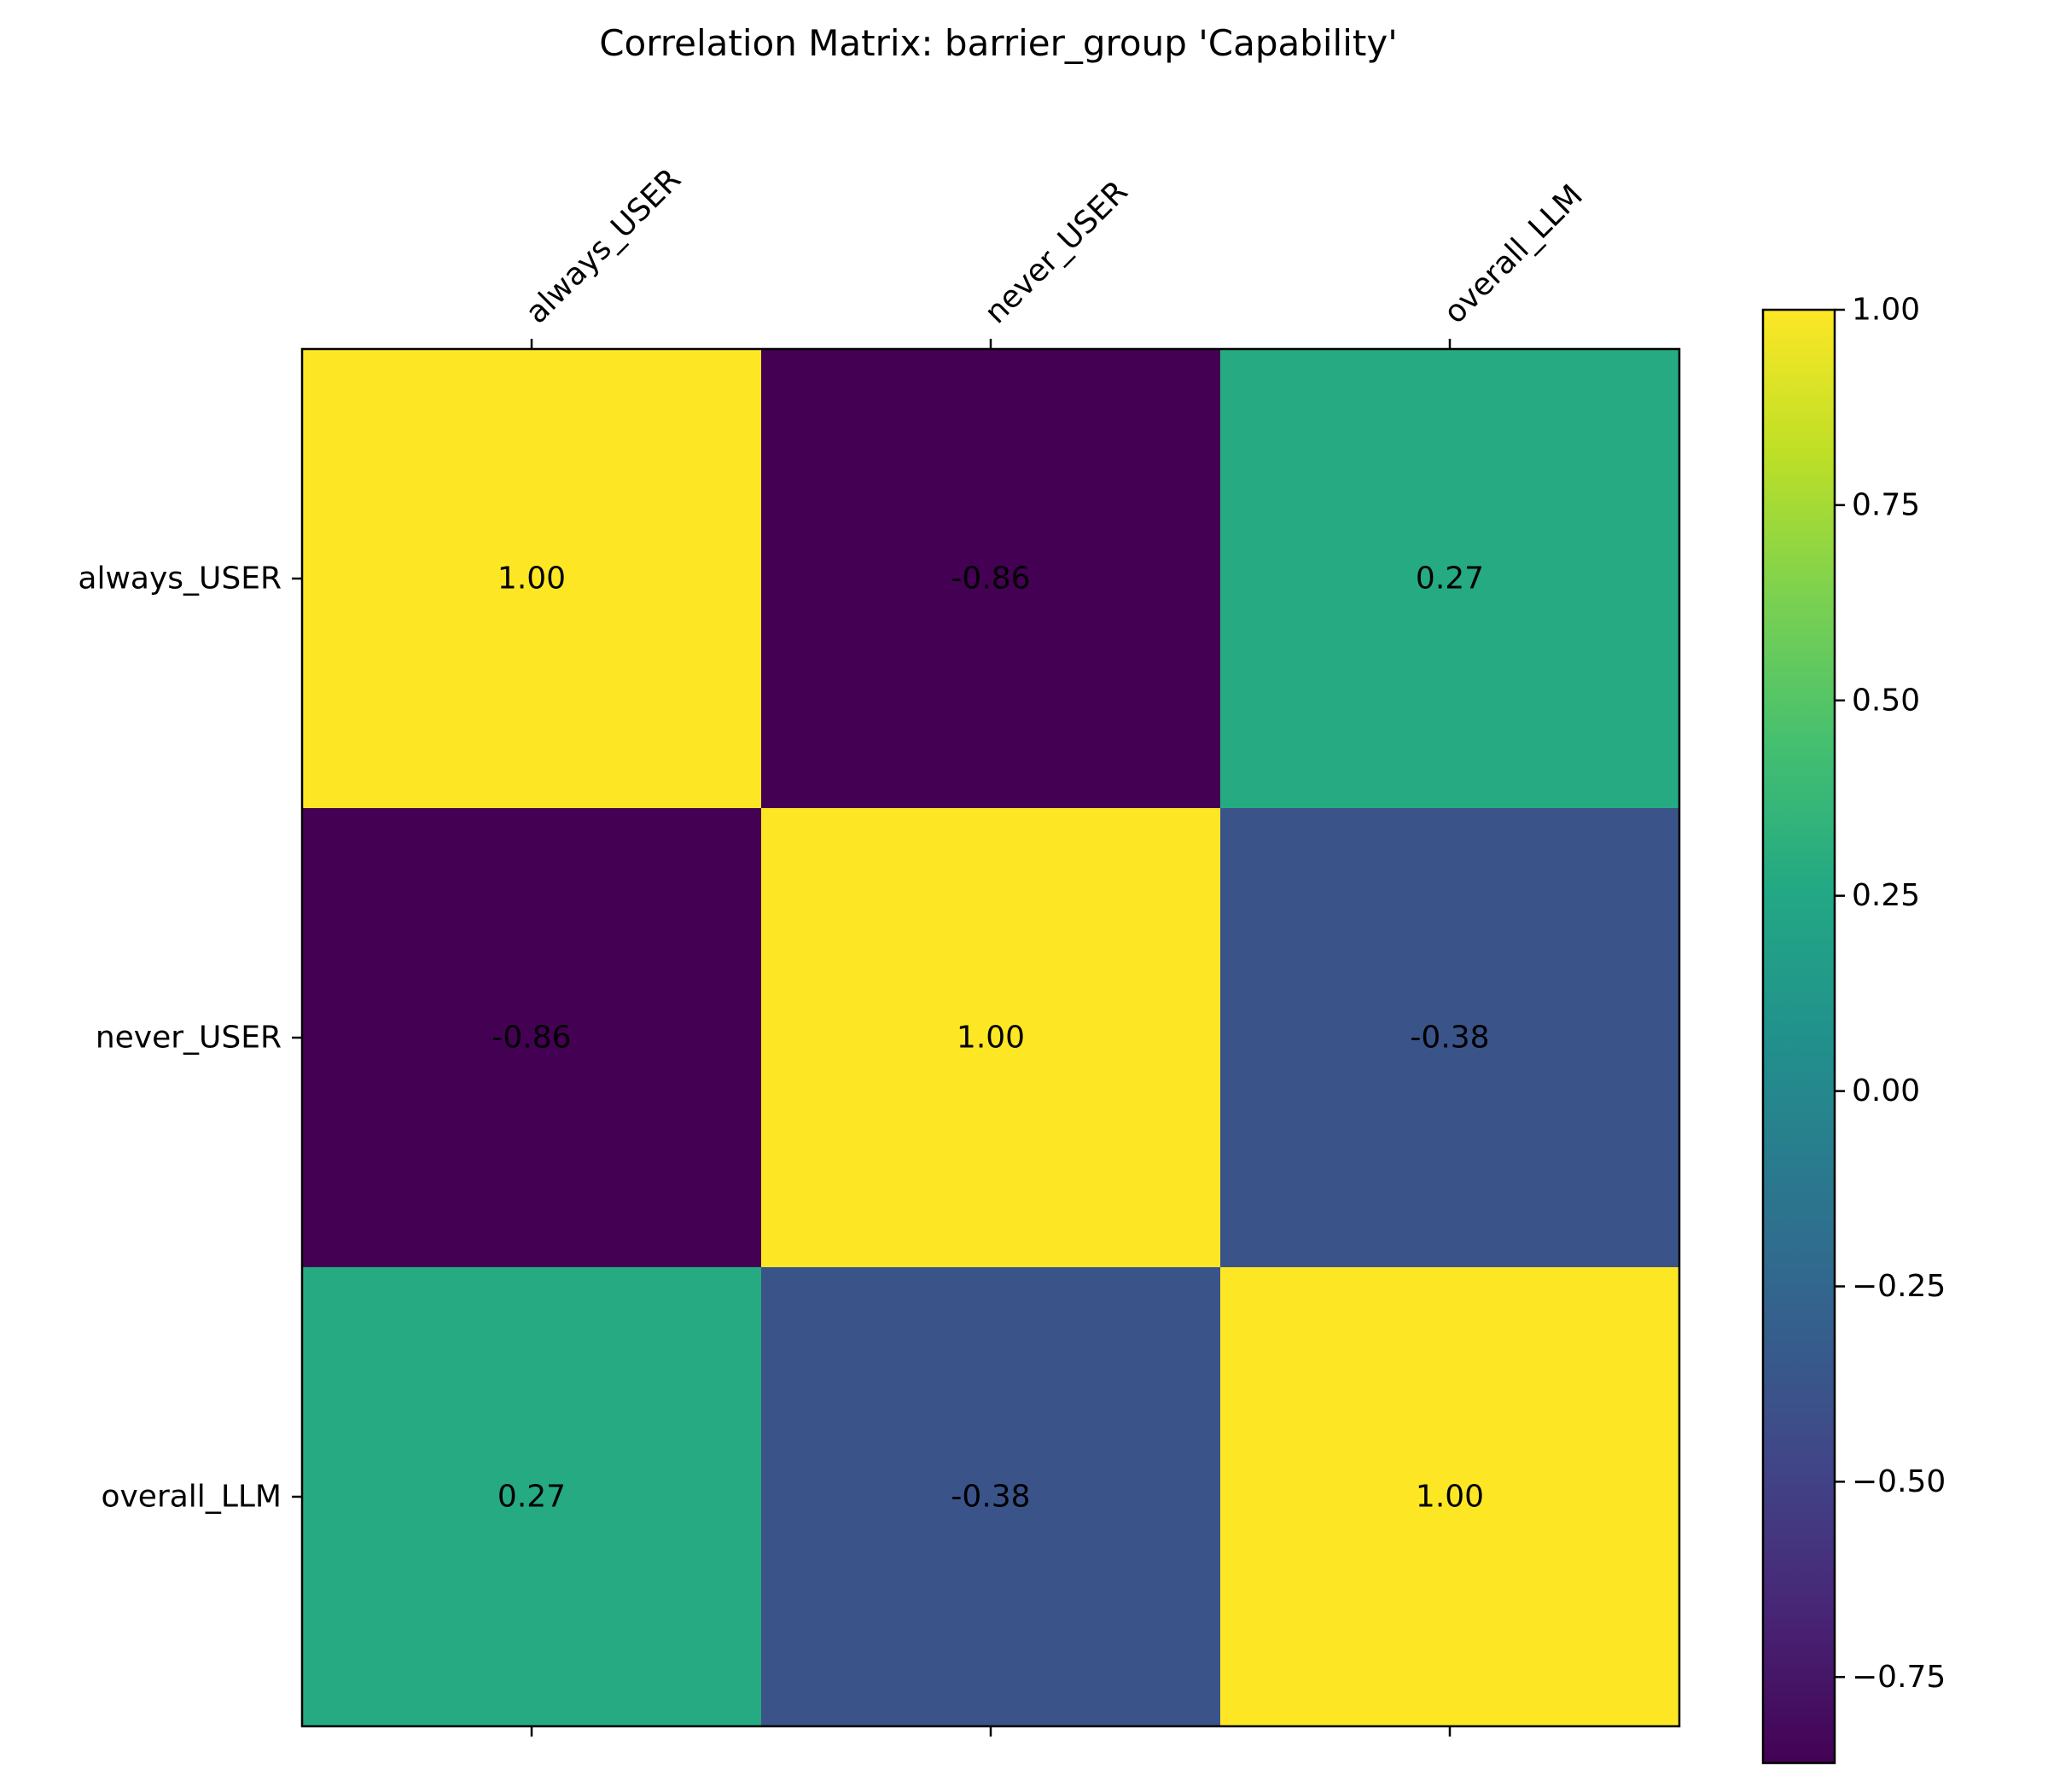 The width and height of the screenshot is (2048, 1792). What do you see at coordinates (1899, 1286) in the screenshot?
I see `colorbar-tick-label: −0.25` at bounding box center [1899, 1286].